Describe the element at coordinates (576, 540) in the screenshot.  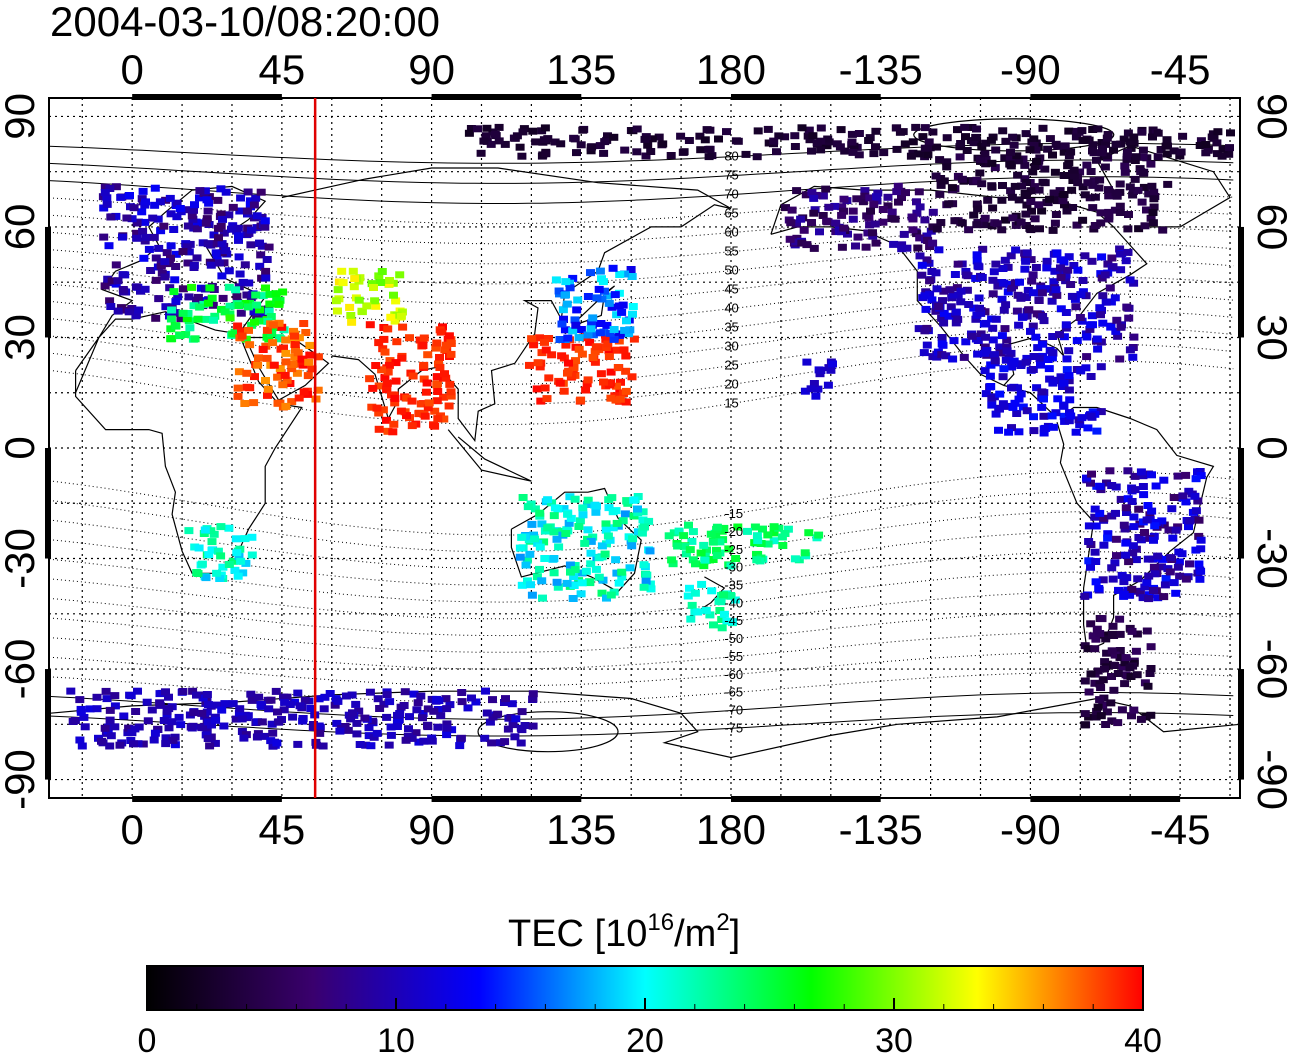
I see `coastline` at that location.